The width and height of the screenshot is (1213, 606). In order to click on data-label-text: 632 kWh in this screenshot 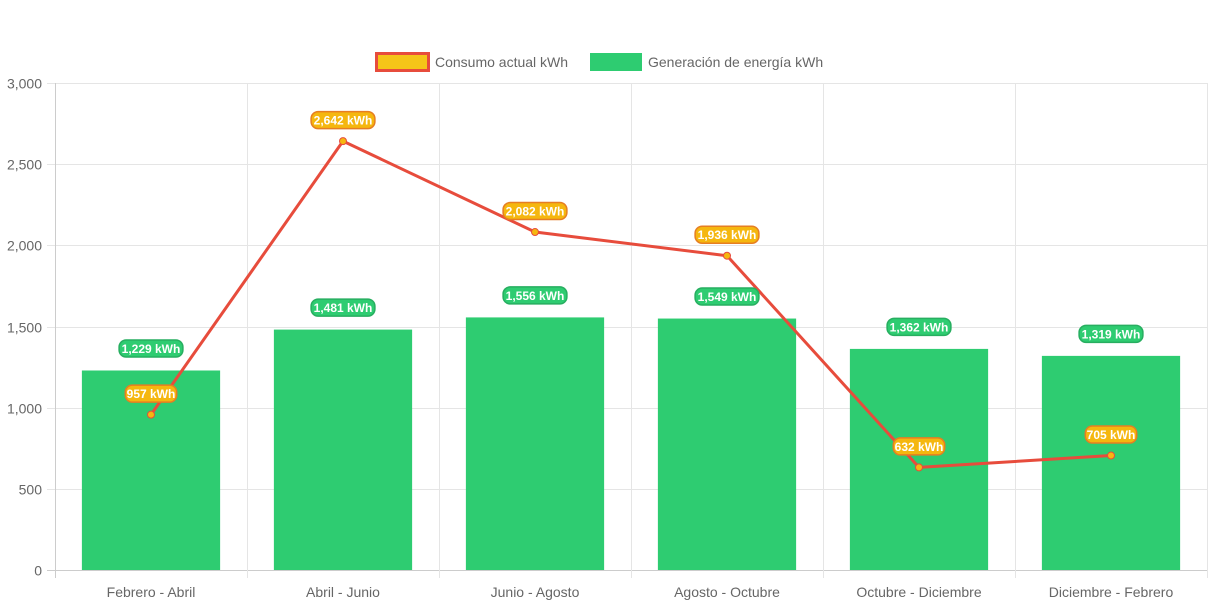, I will do `click(919, 447)`.